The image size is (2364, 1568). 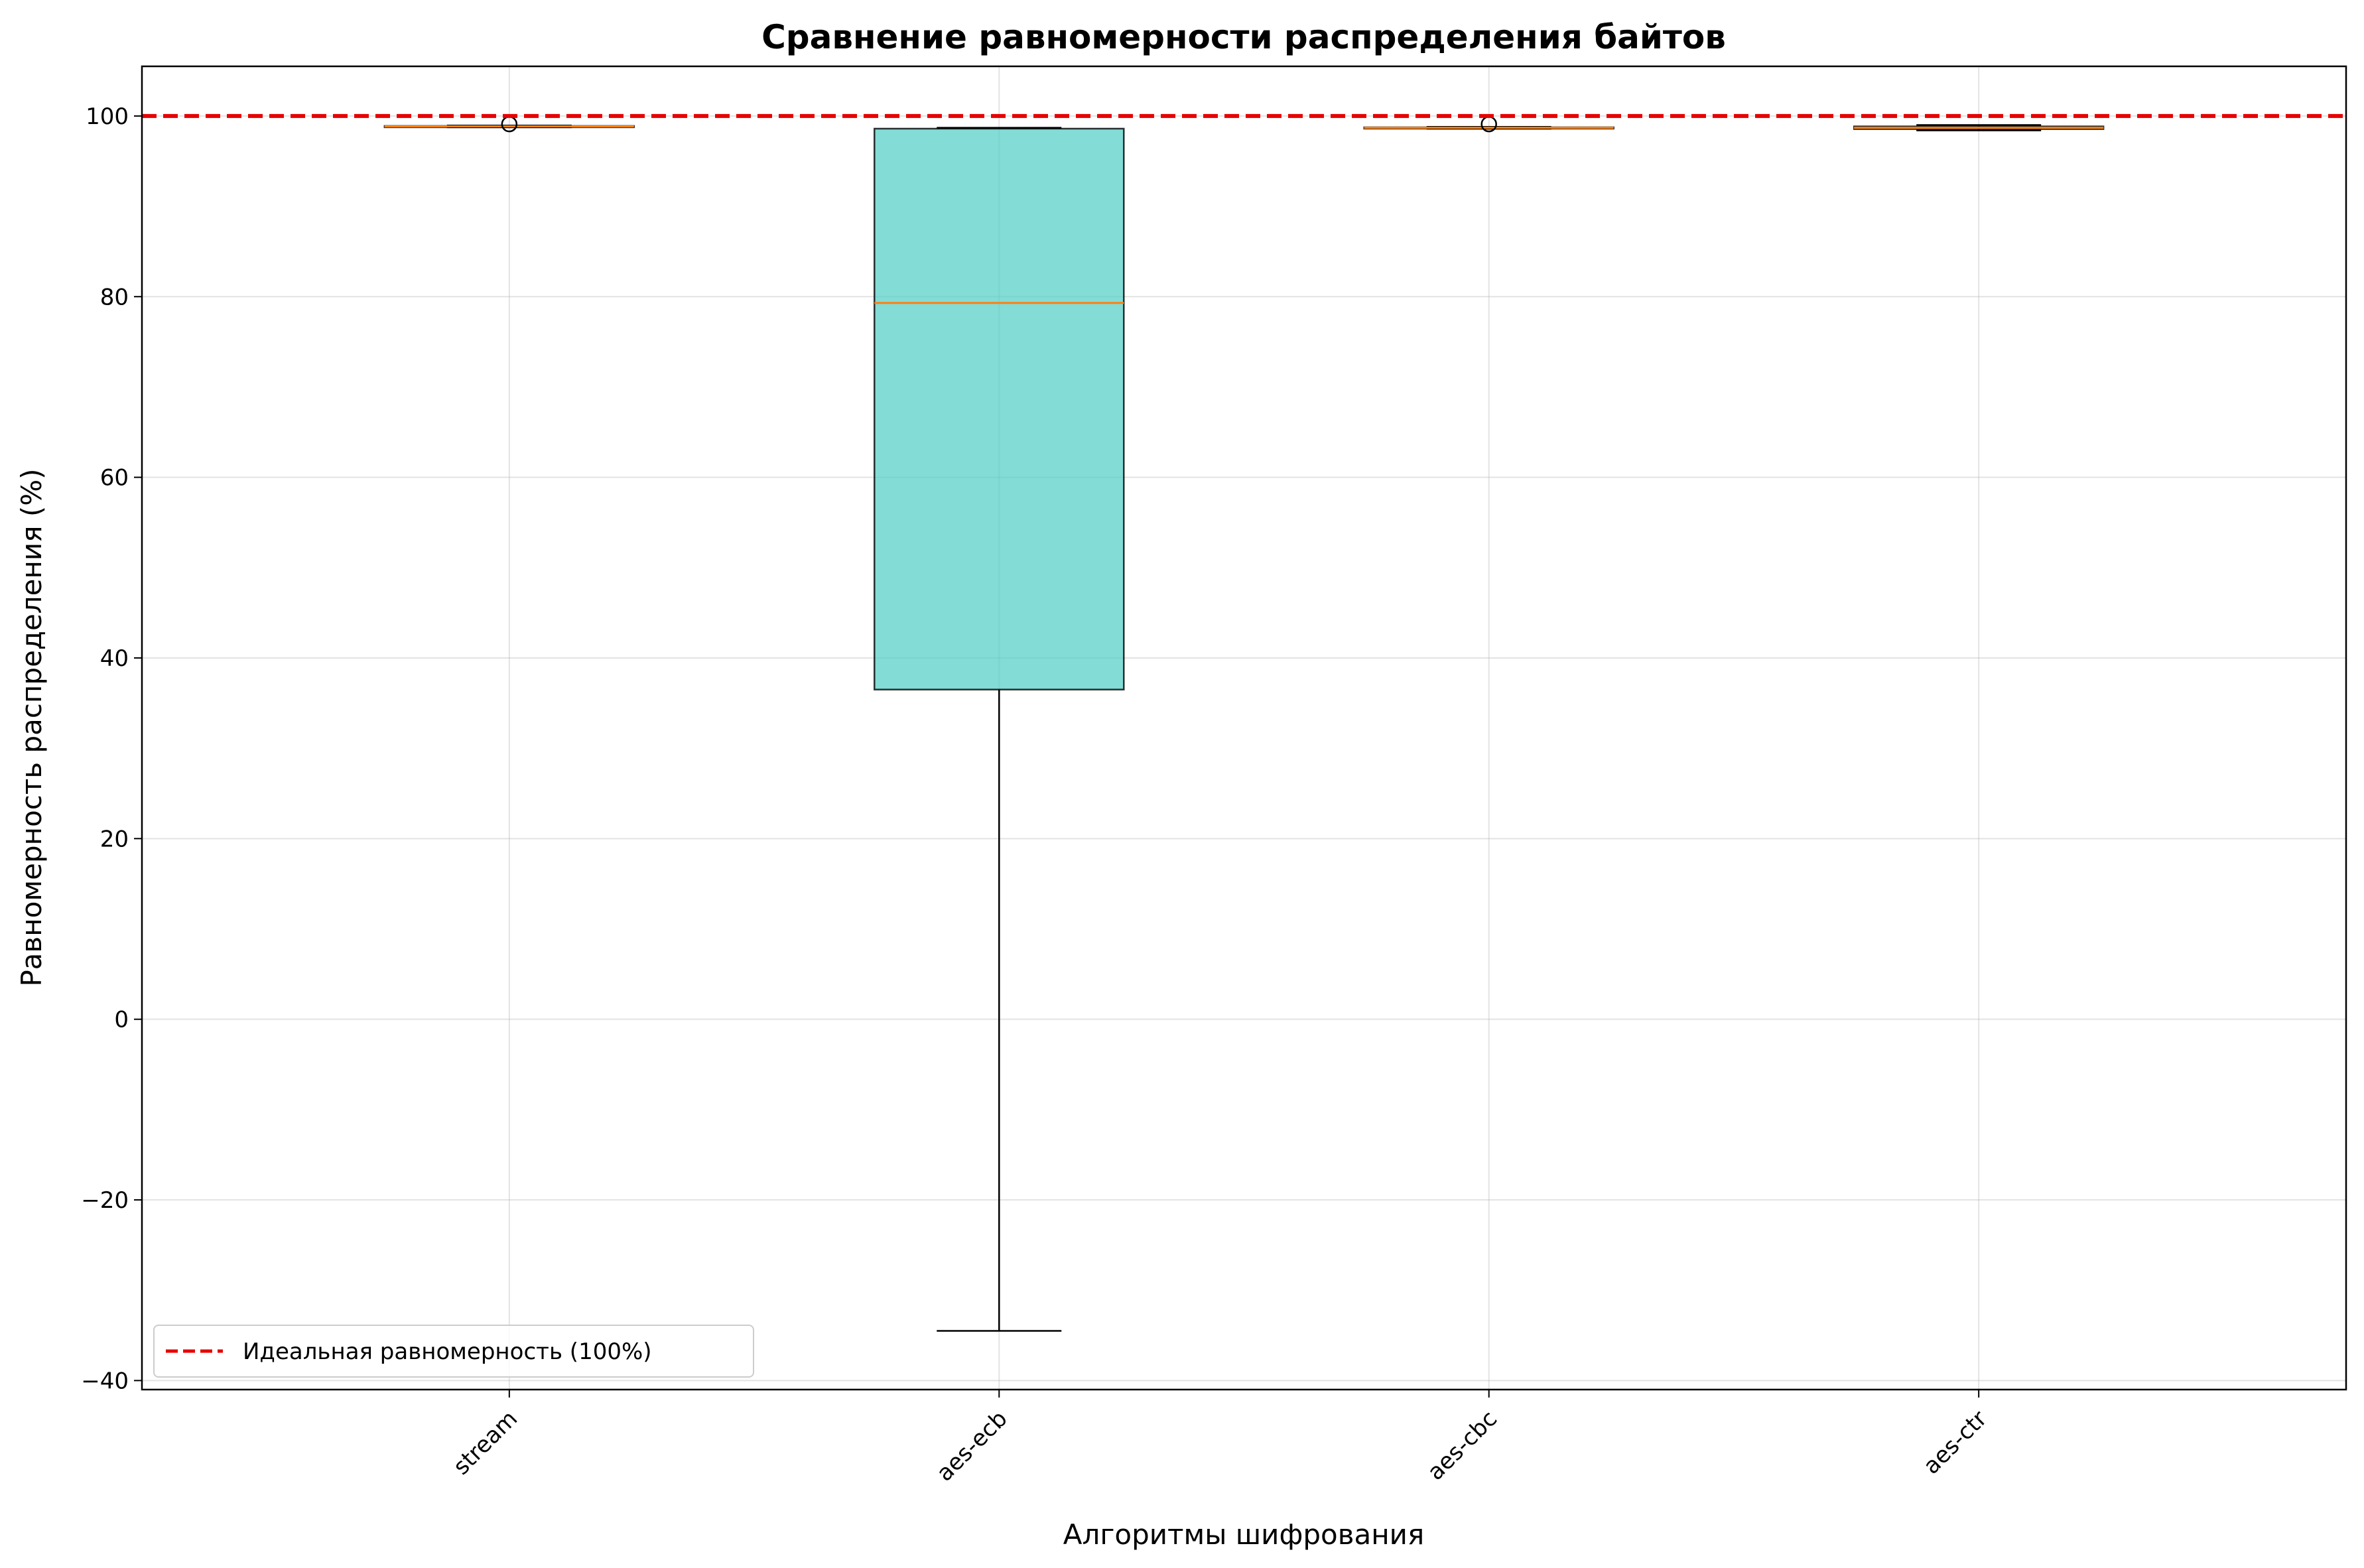 What do you see at coordinates (31, 727) in the screenshot?
I see `y-axis-label: Равномерность распределения (%)` at bounding box center [31, 727].